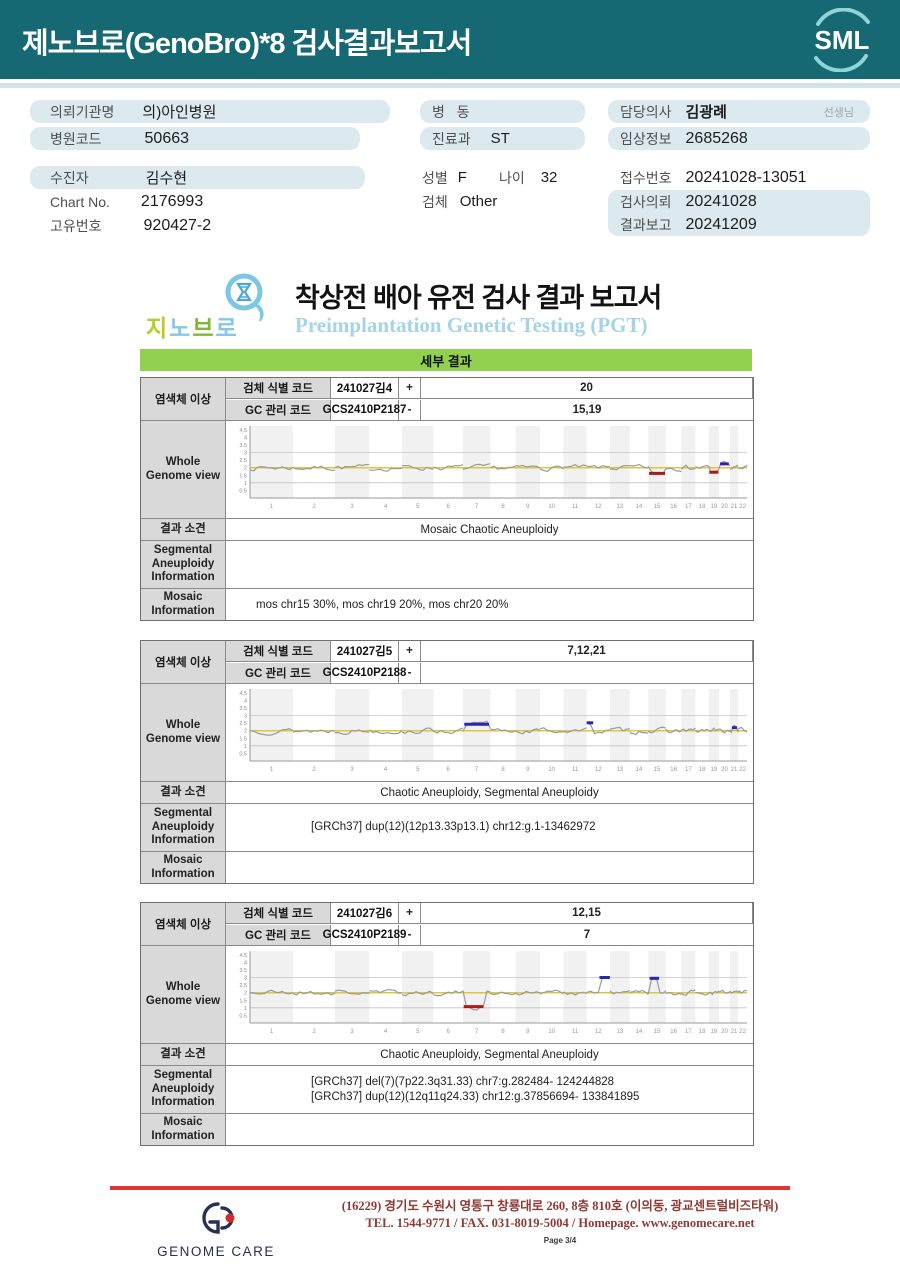  I want to click on field-label: 임상정보, so click(646, 138).